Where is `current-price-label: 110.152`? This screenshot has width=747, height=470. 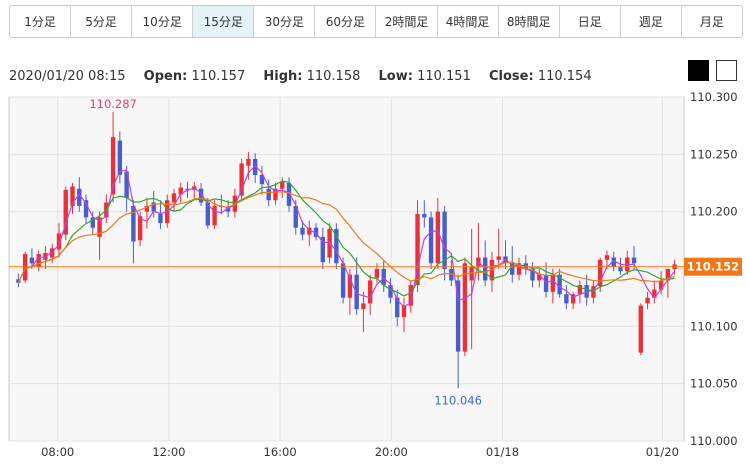
current-price-label: 110.152 is located at coordinates (713, 267).